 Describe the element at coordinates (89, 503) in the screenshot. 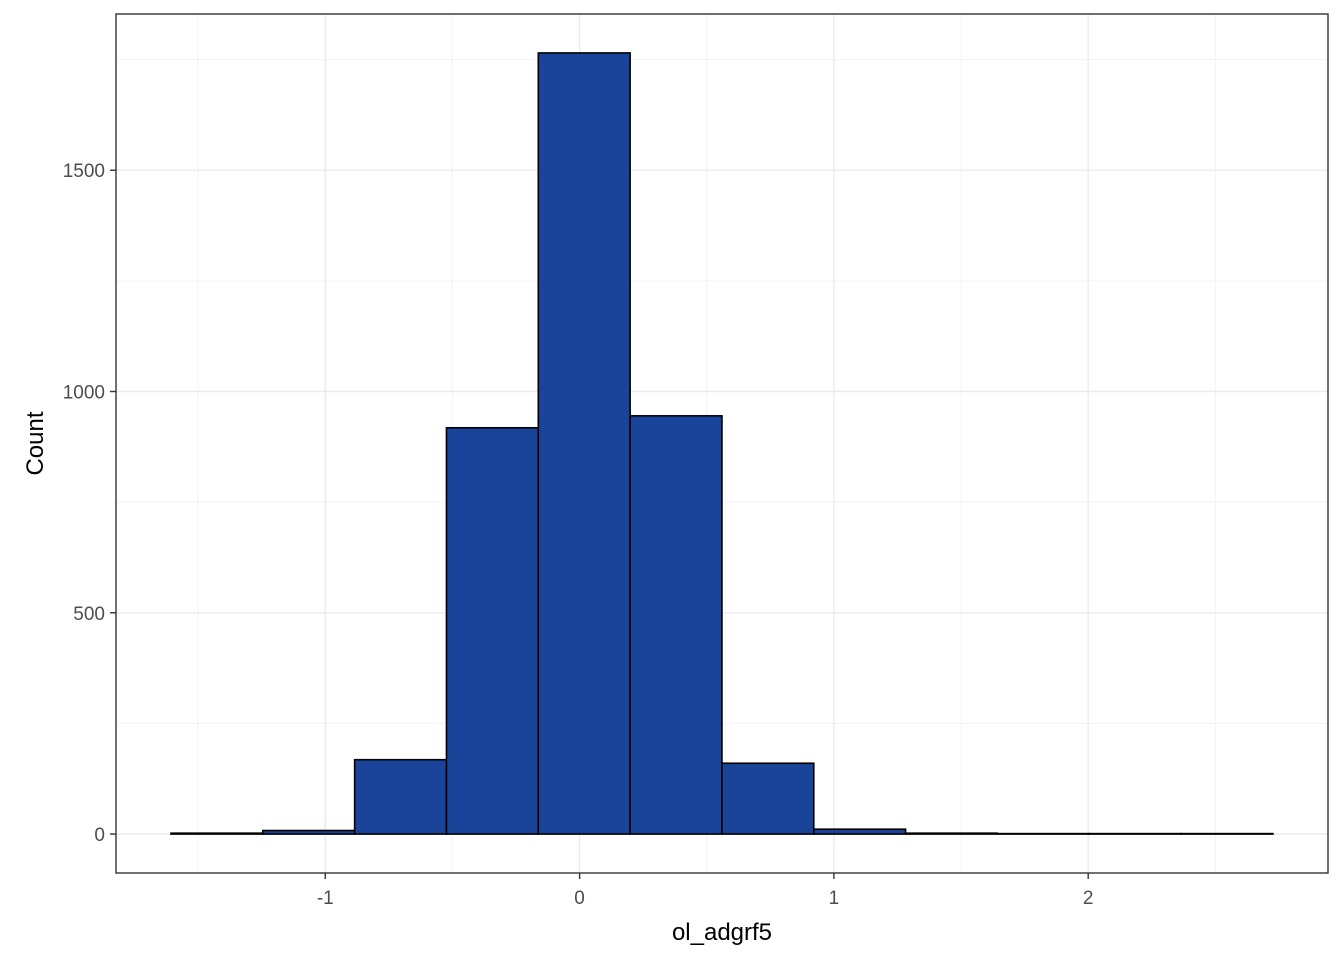

I see `y-axis: 0 500 1000 1500` at that location.